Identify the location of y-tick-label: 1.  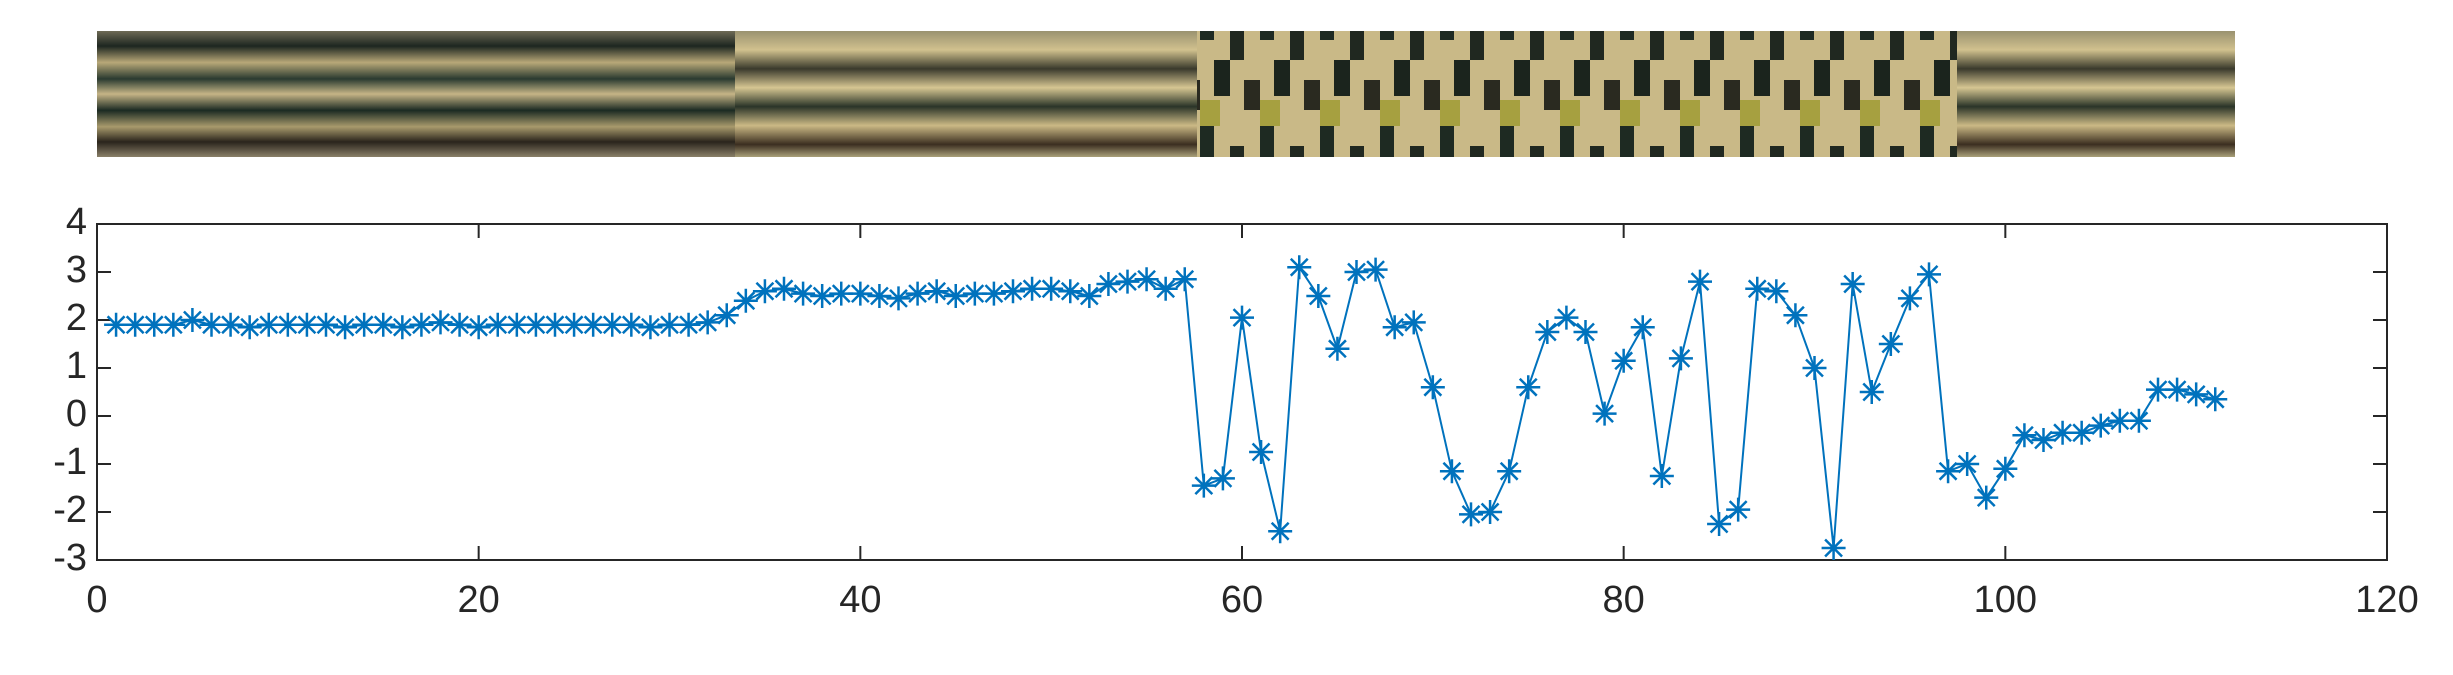
(76, 366).